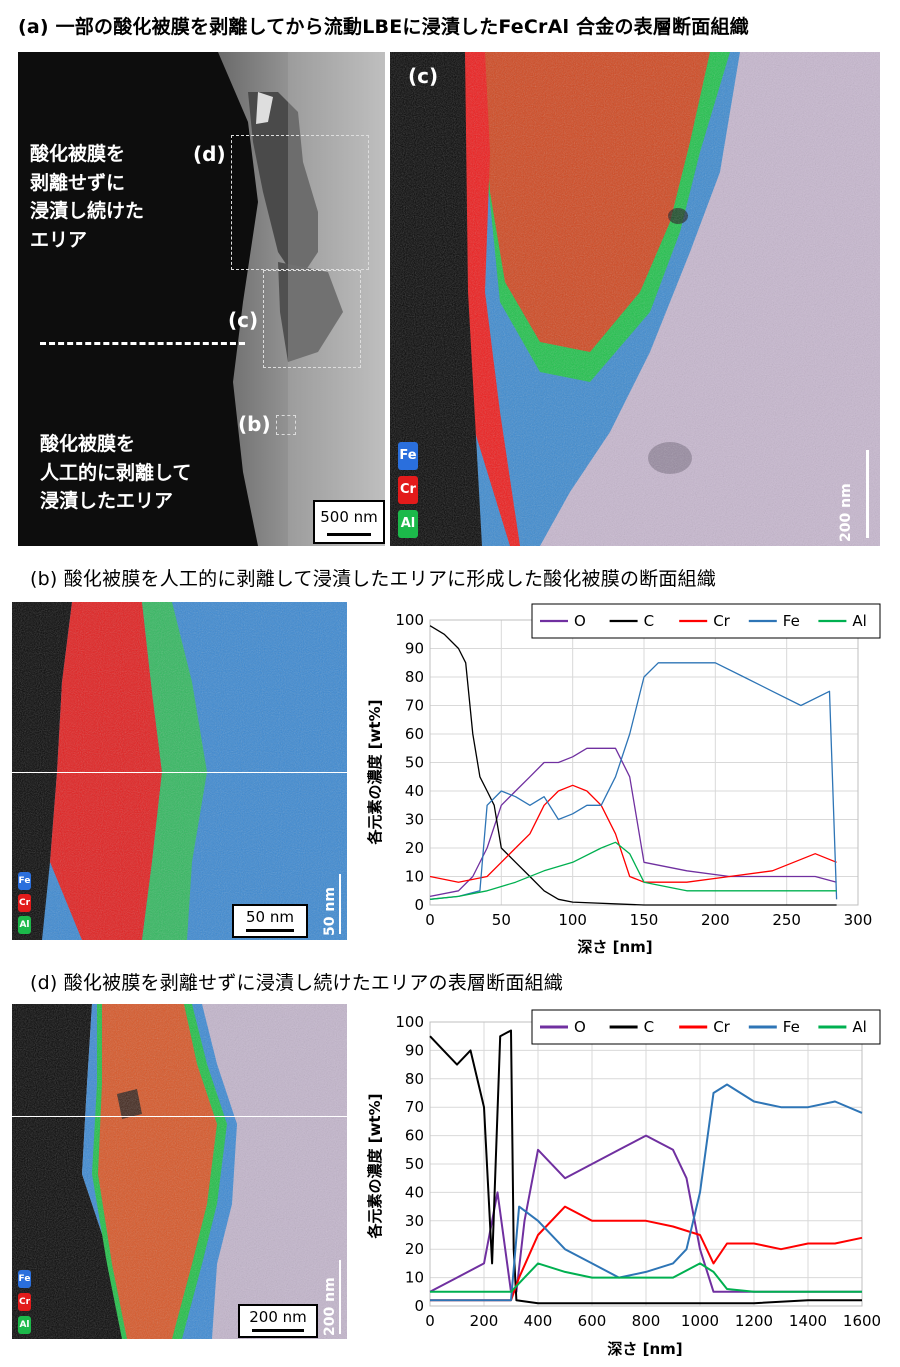 This screenshot has width=900, height=1367. I want to click on chart-d-xtick-label: 0, so click(430, 1321).